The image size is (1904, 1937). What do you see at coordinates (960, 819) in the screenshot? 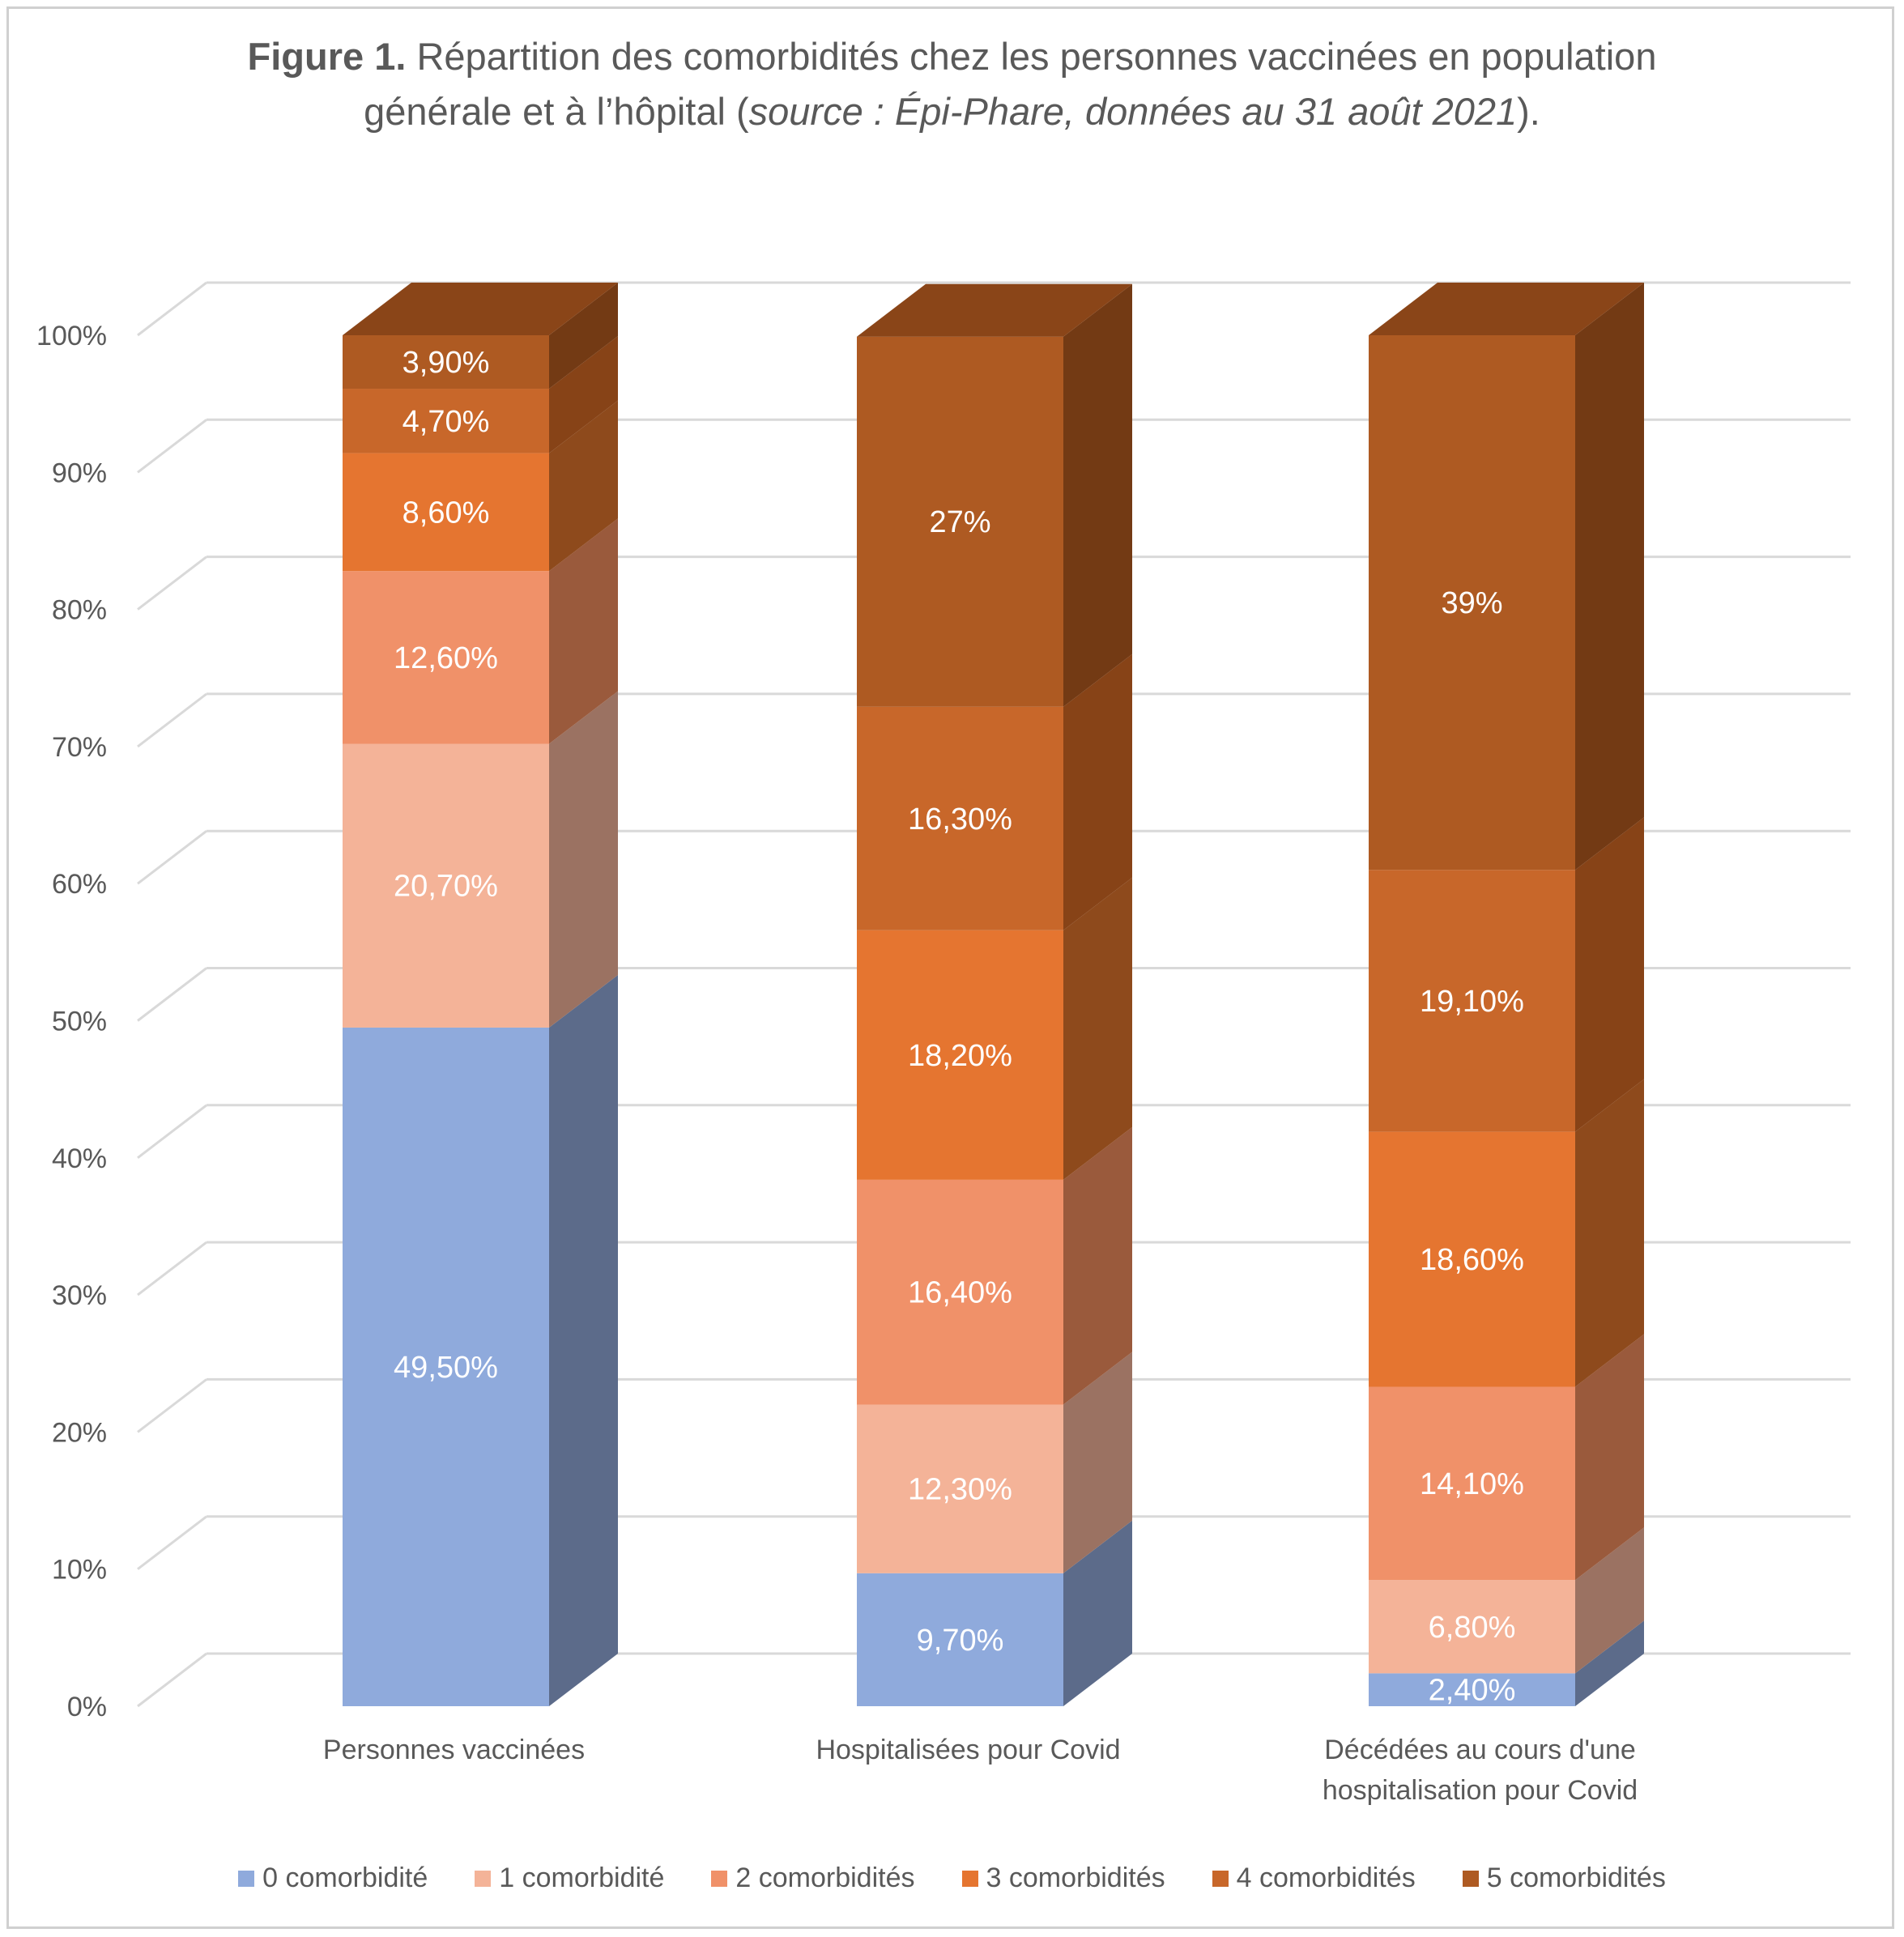
I see `data-label: 16,30%` at bounding box center [960, 819].